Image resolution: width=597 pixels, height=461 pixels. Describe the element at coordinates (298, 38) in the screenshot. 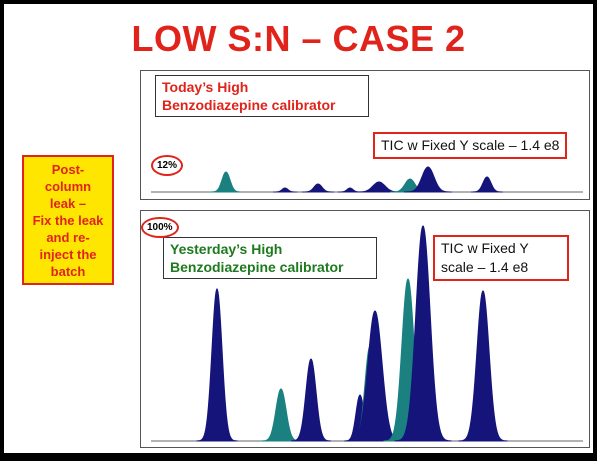

I see `slide-title: LOW S:N – CASE 2` at that location.